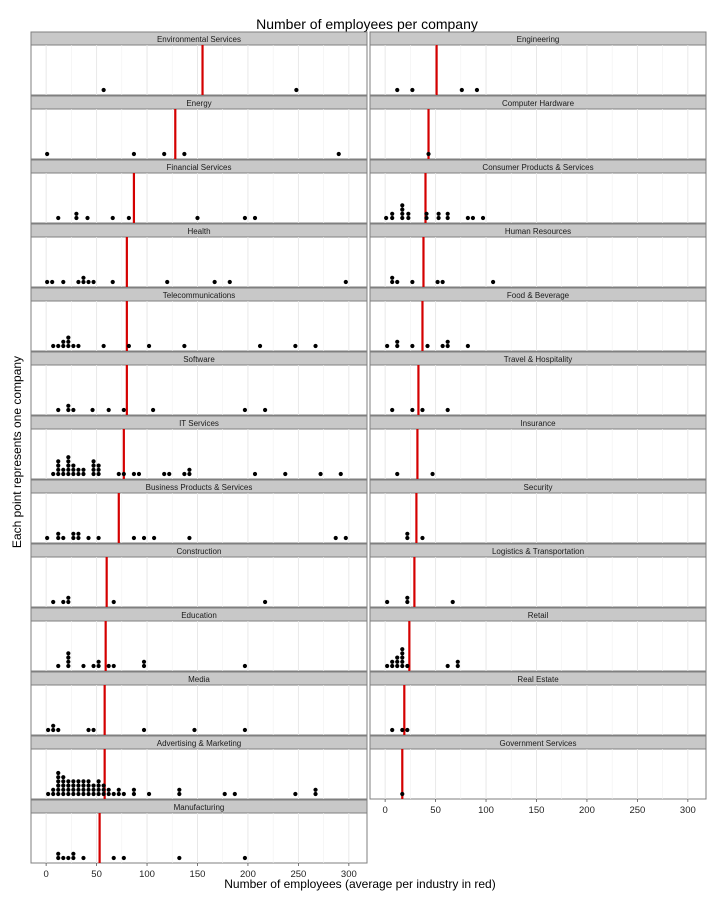 The width and height of the screenshot is (720, 900). I want to click on chart-title: Number of employees per company, so click(367, 24).